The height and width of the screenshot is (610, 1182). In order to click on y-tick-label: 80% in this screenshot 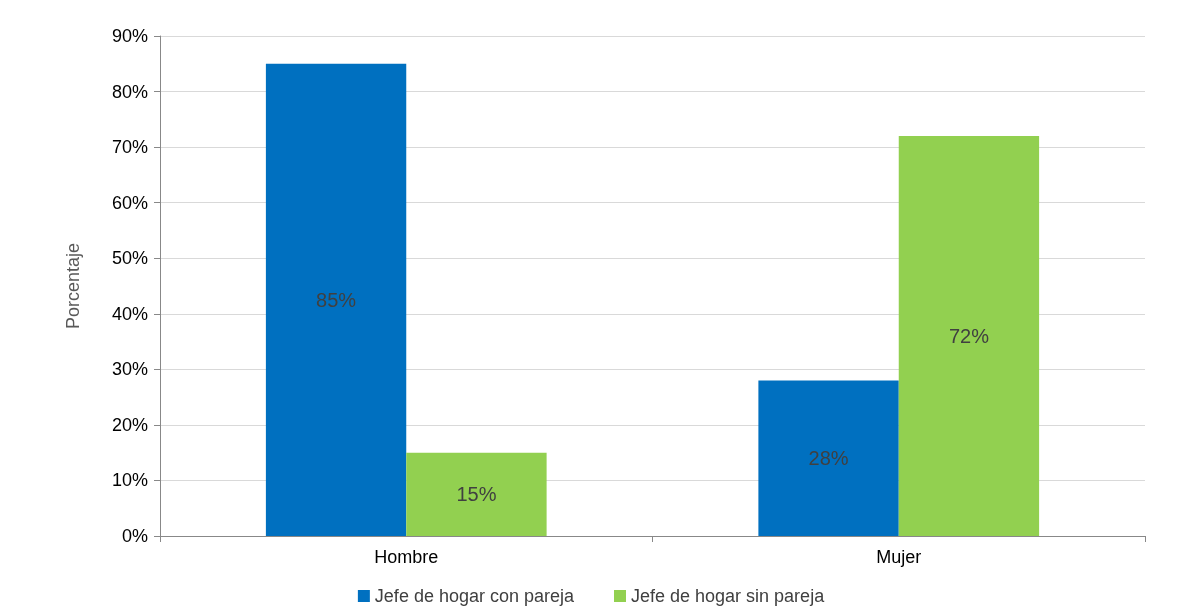, I will do `click(129, 91)`.